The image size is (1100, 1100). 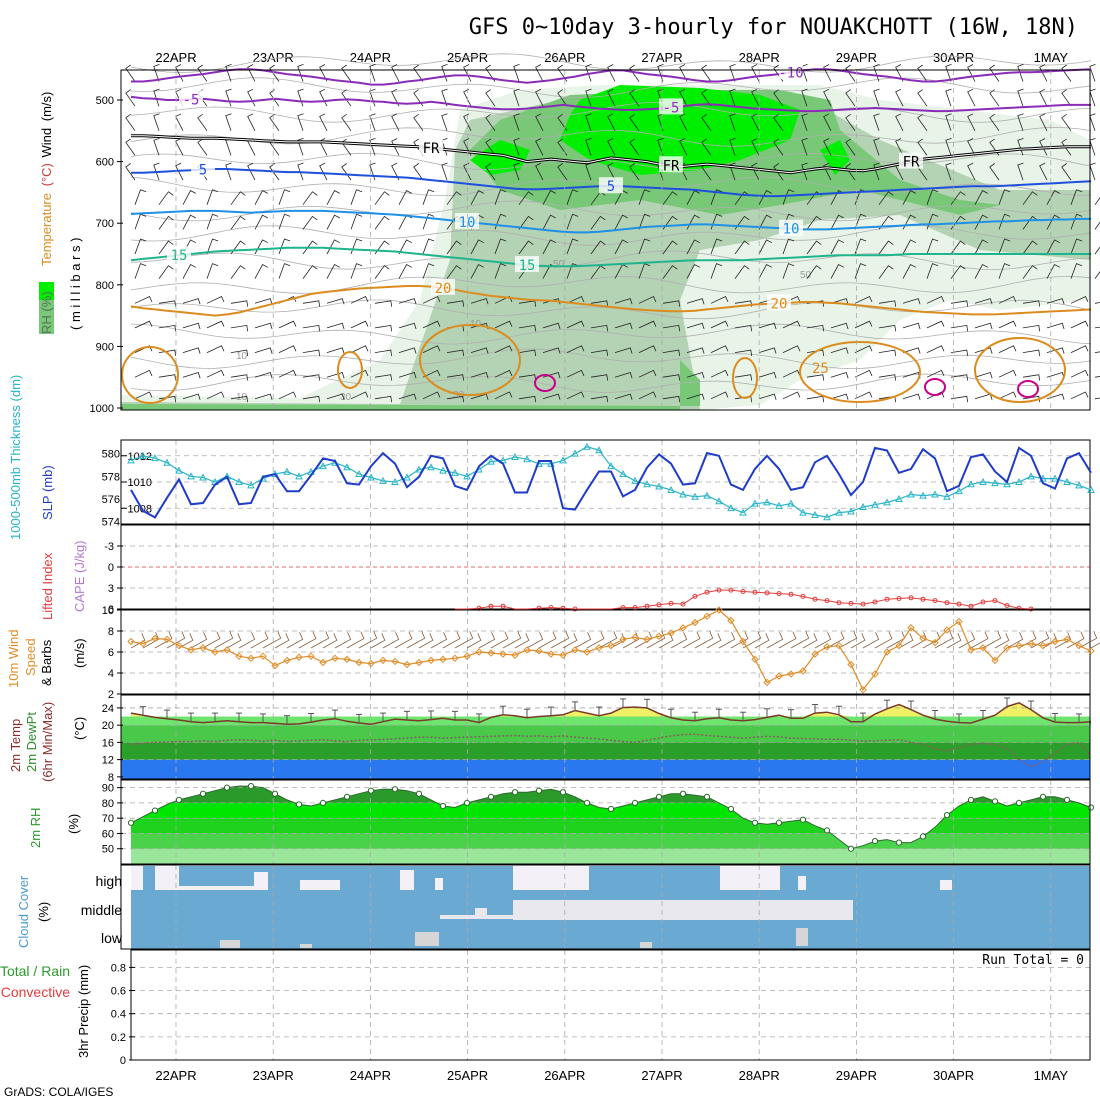 What do you see at coordinates (109, 881) in the screenshot?
I see `cloud-row-high: high` at bounding box center [109, 881].